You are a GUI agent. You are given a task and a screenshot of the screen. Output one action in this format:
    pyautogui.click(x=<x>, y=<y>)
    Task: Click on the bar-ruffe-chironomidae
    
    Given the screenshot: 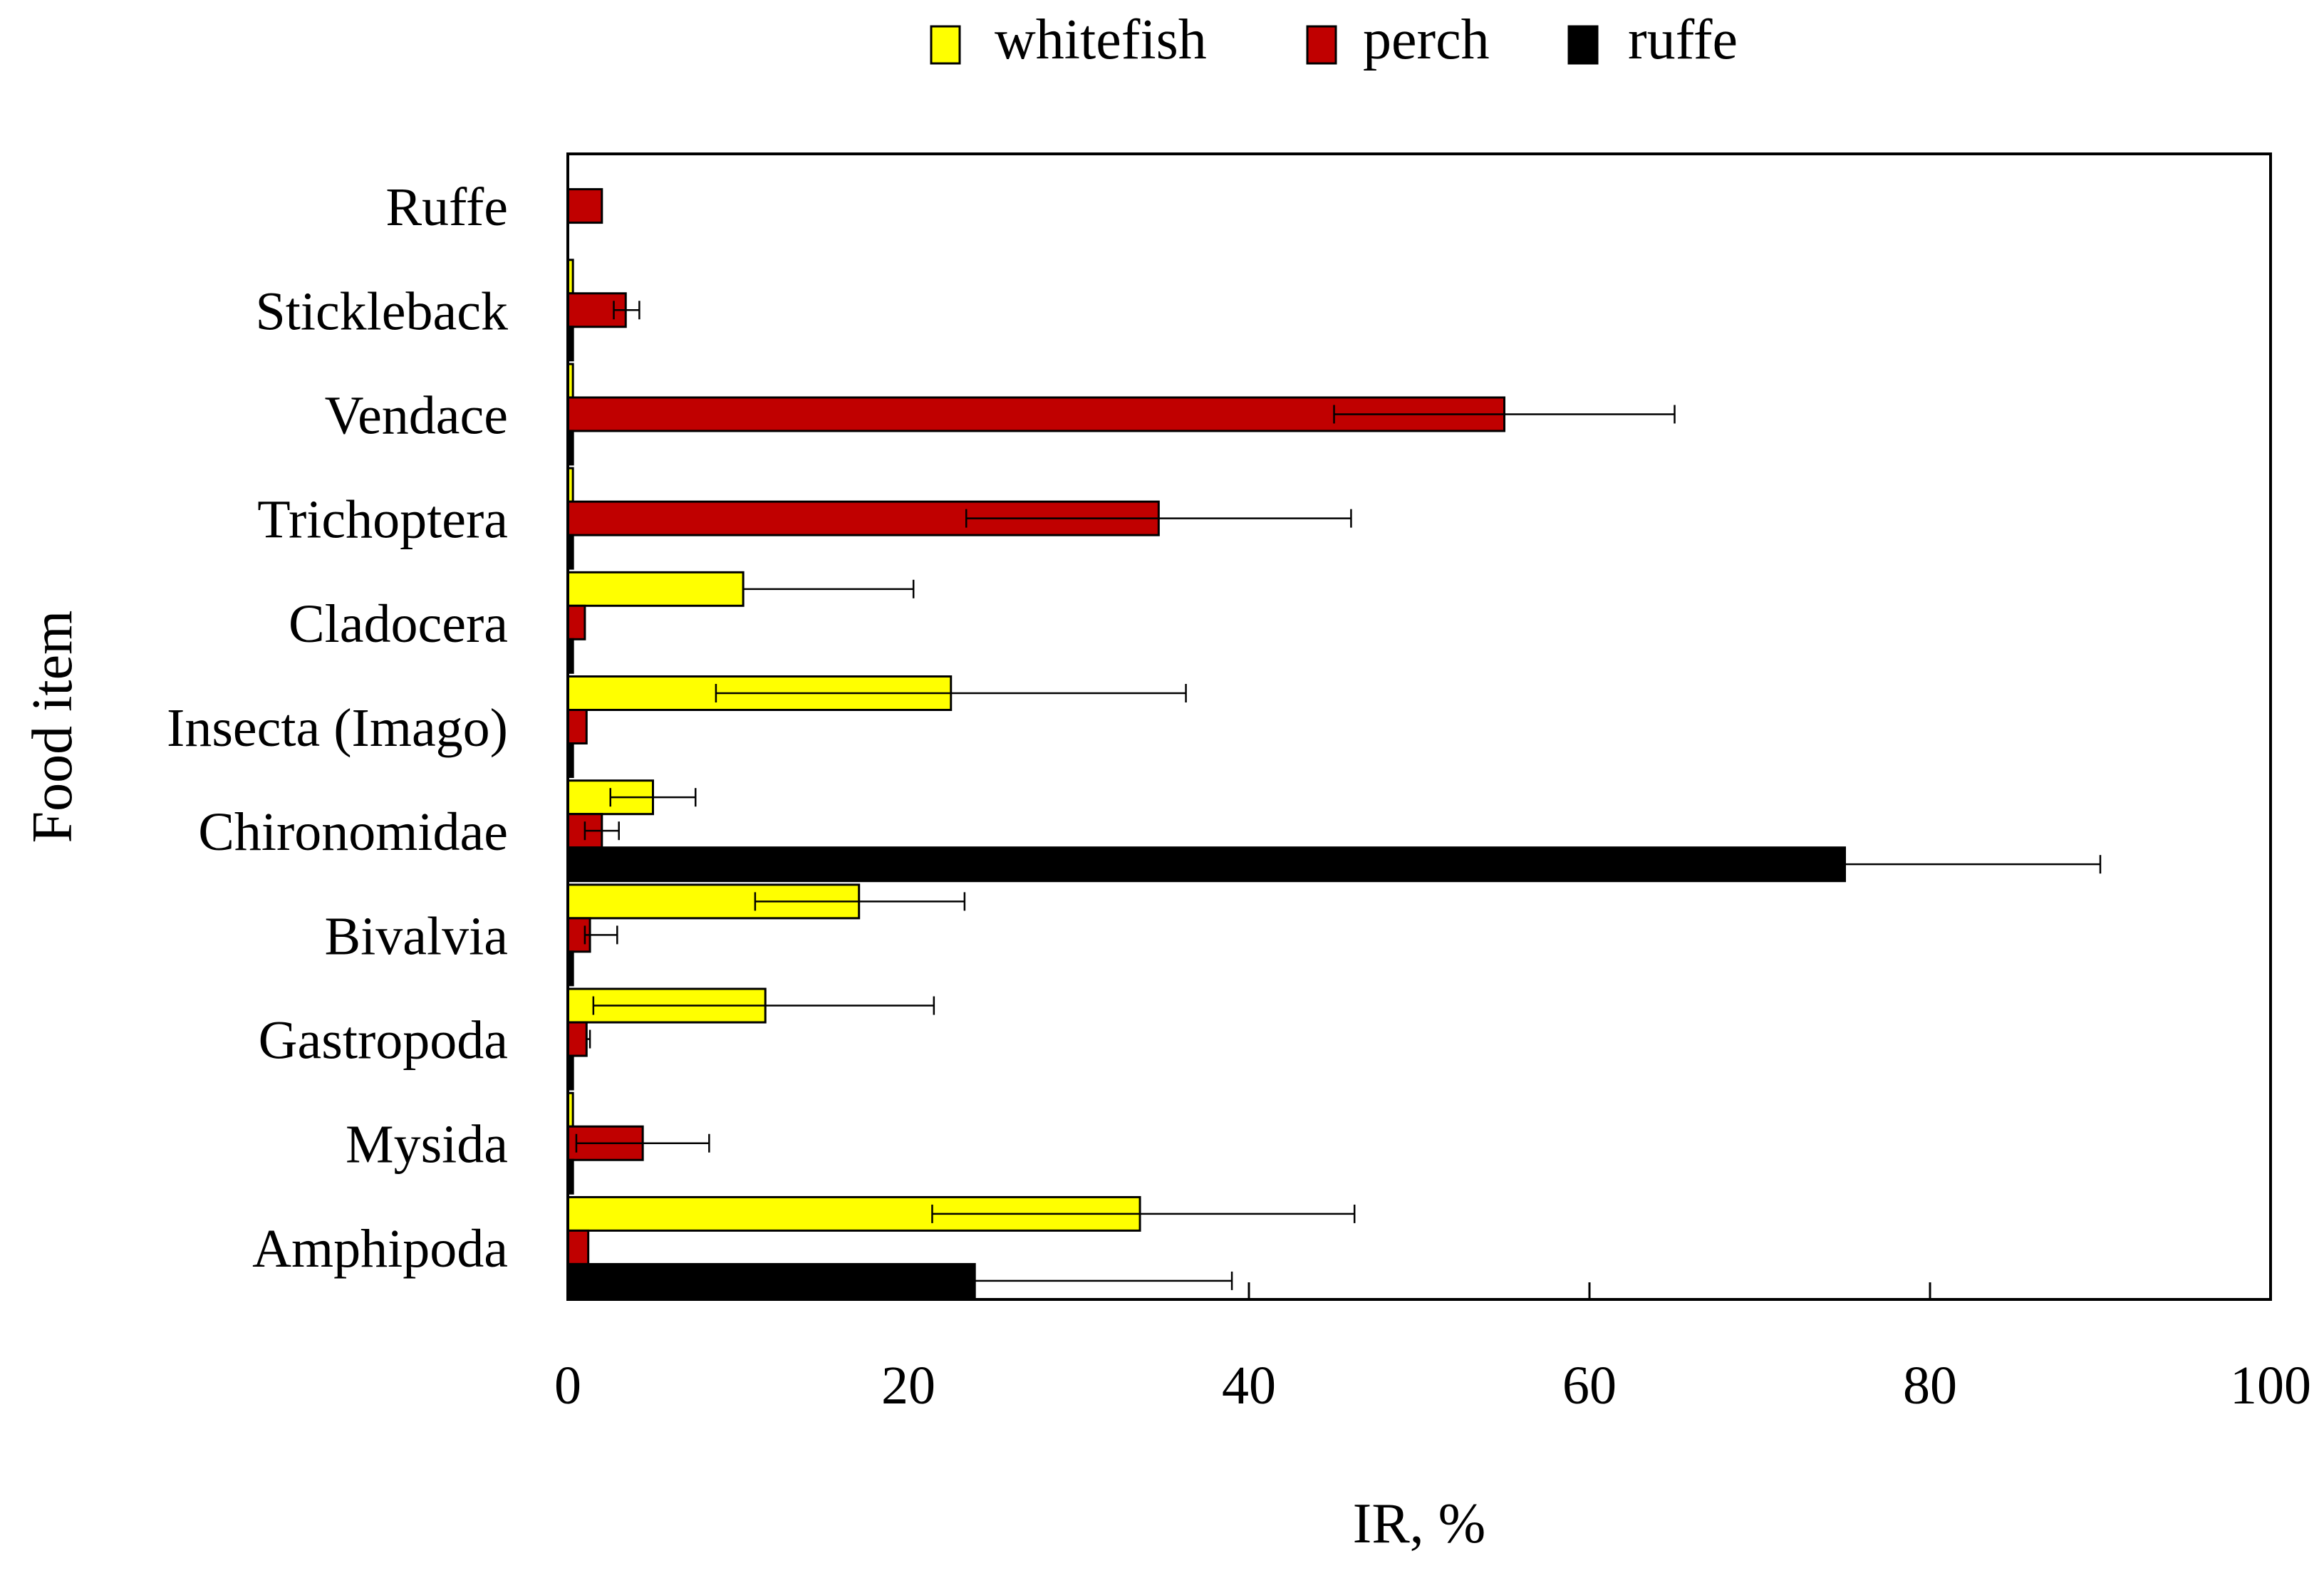 What is the action you would take?
    pyautogui.click(x=1206, y=864)
    